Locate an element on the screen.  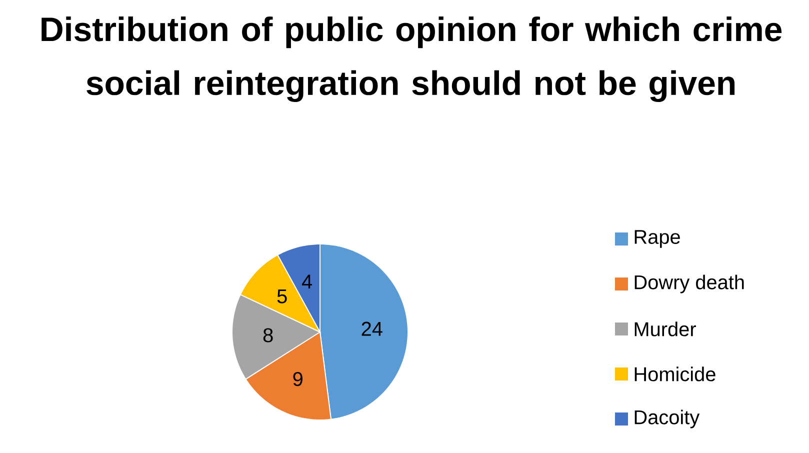
legend-label: Murder is located at coordinates (665, 329).